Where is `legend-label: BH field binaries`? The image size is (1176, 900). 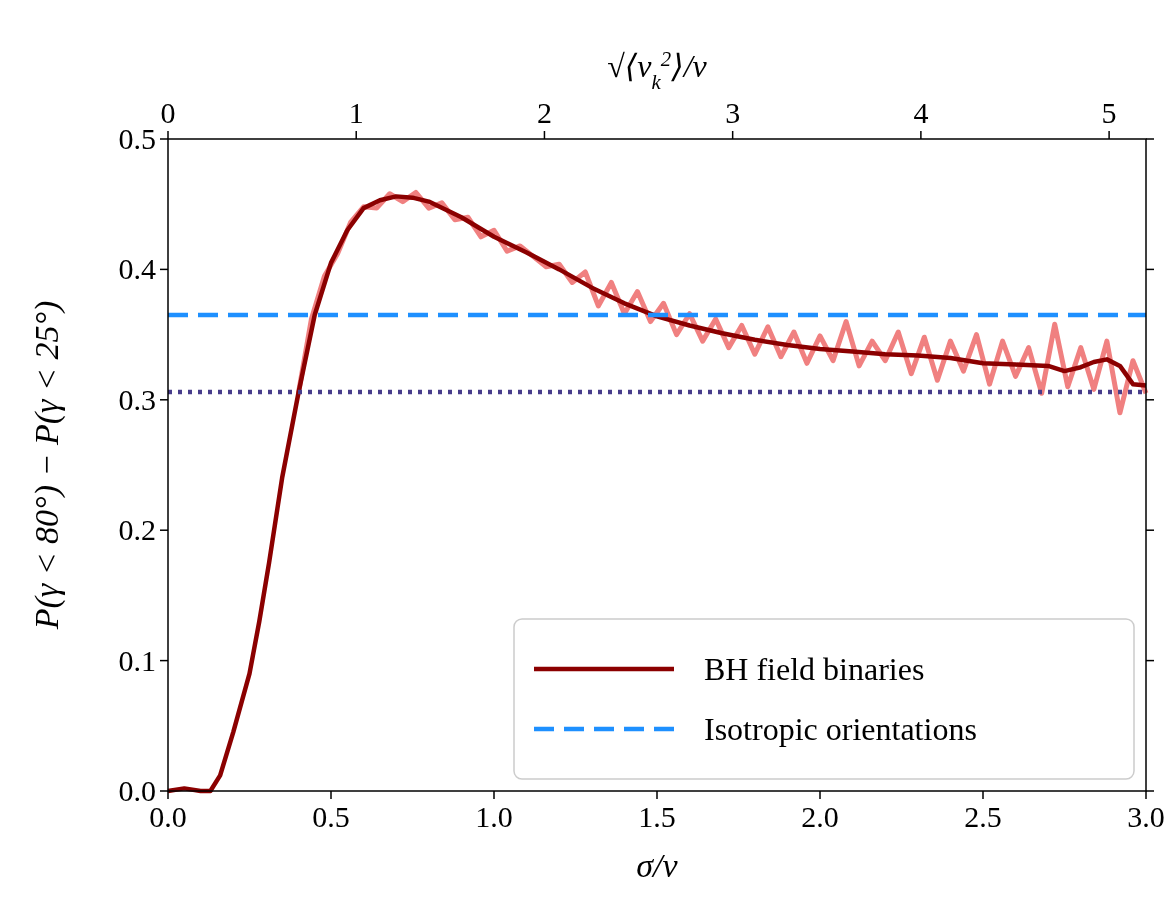
legend-label: BH field binaries is located at coordinates (814, 669).